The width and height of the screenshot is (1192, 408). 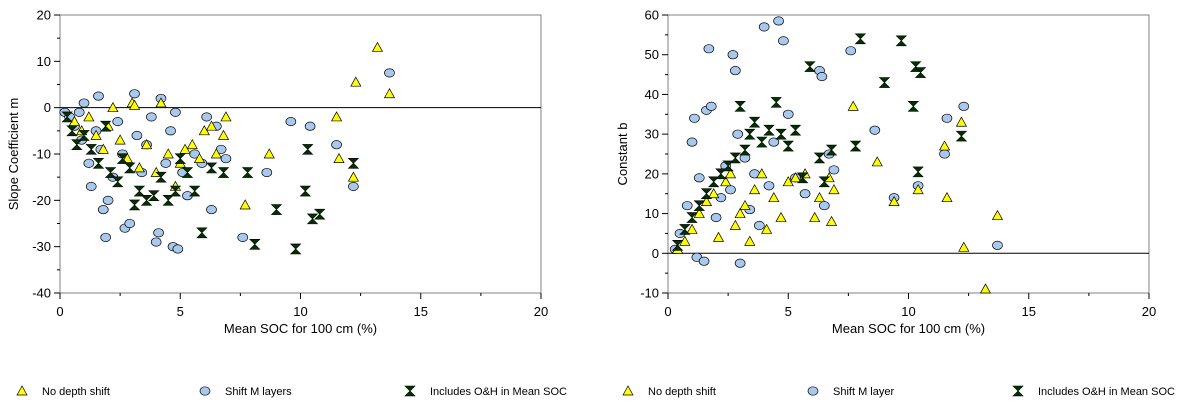 What do you see at coordinates (652, 213) in the screenshot?
I see `y-tick-label: 10` at bounding box center [652, 213].